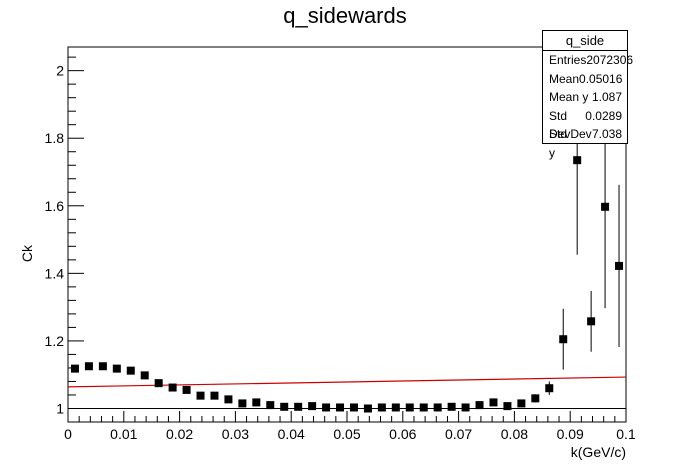 This screenshot has height=472, width=696. I want to click on stats-row-label: Std Dev, so click(560, 125).